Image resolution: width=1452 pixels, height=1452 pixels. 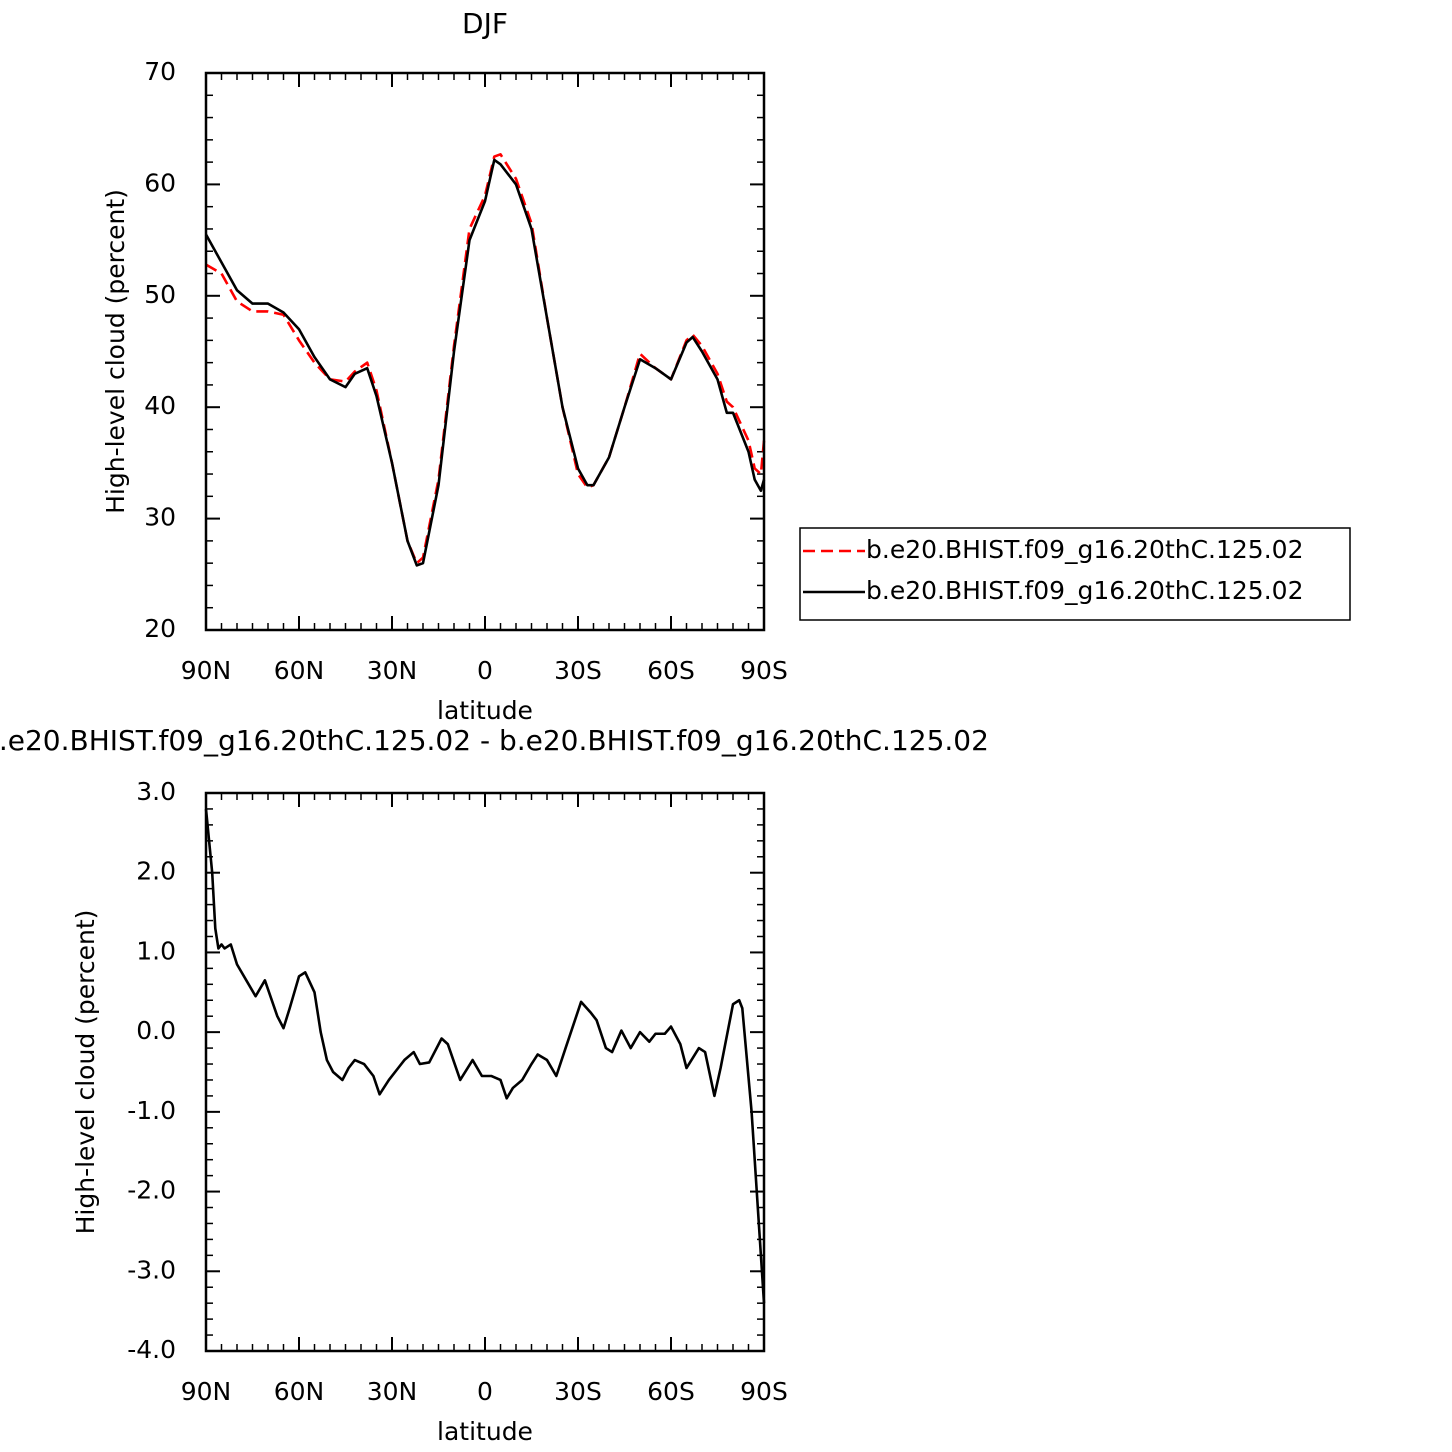 What do you see at coordinates (1075, 574) in the screenshot?
I see `legend-box` at bounding box center [1075, 574].